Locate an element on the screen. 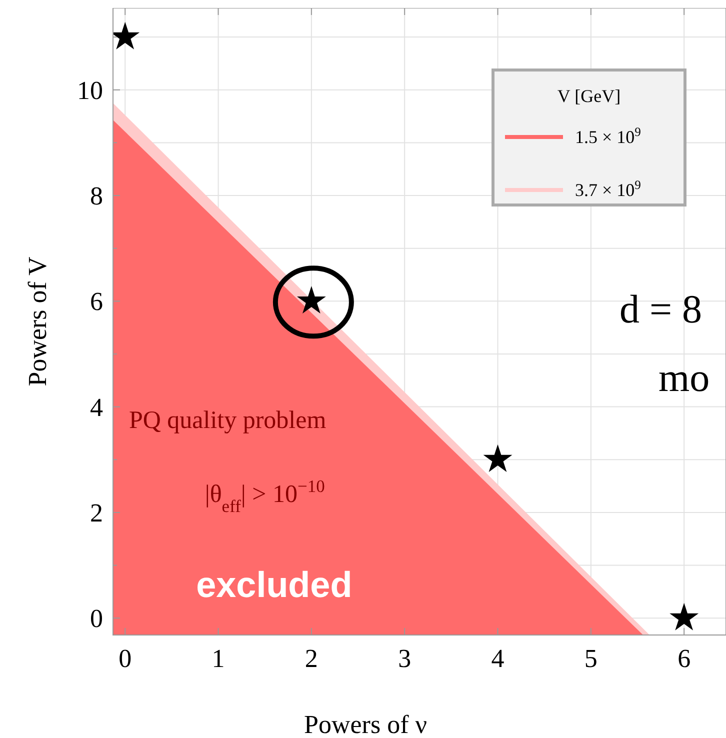 The height and width of the screenshot is (738, 726). legend-label: 1.5 × 10$^{9}$ is located at coordinates (608, 136).